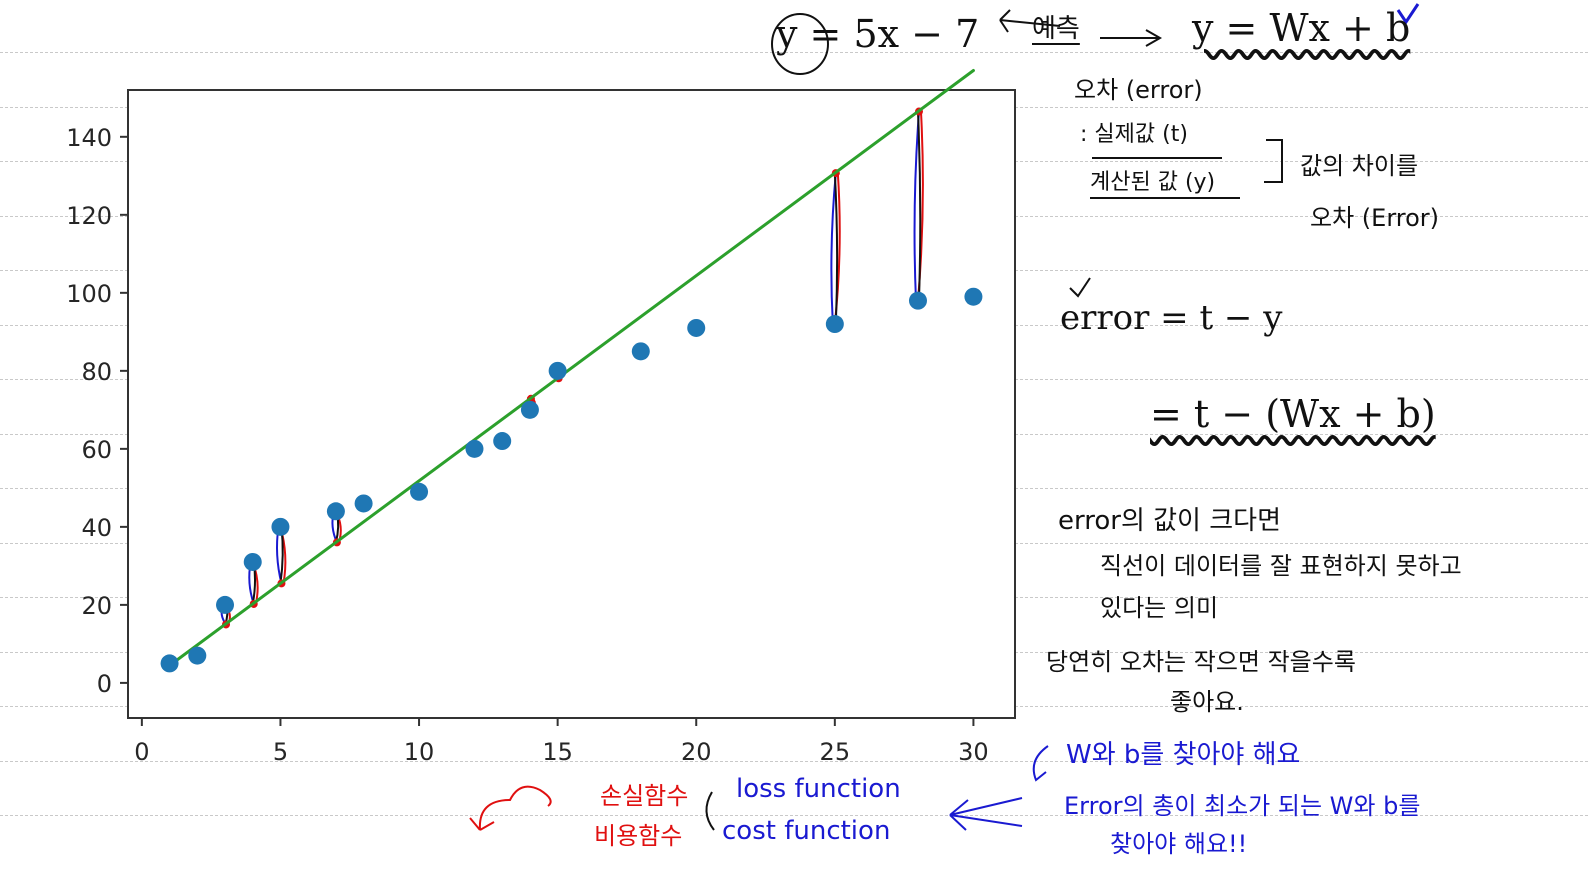  What do you see at coordinates (1273, 161) in the screenshot?
I see `bracket-mark` at bounding box center [1273, 161].